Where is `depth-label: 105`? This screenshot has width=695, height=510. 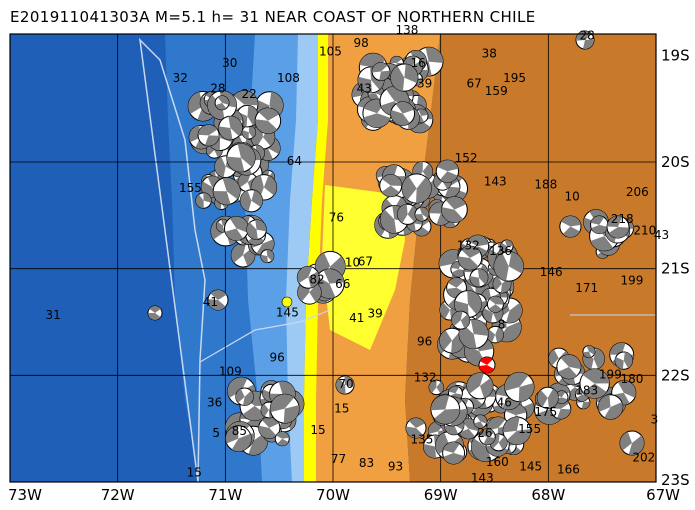
depth-label: 105 is located at coordinates (330, 51).